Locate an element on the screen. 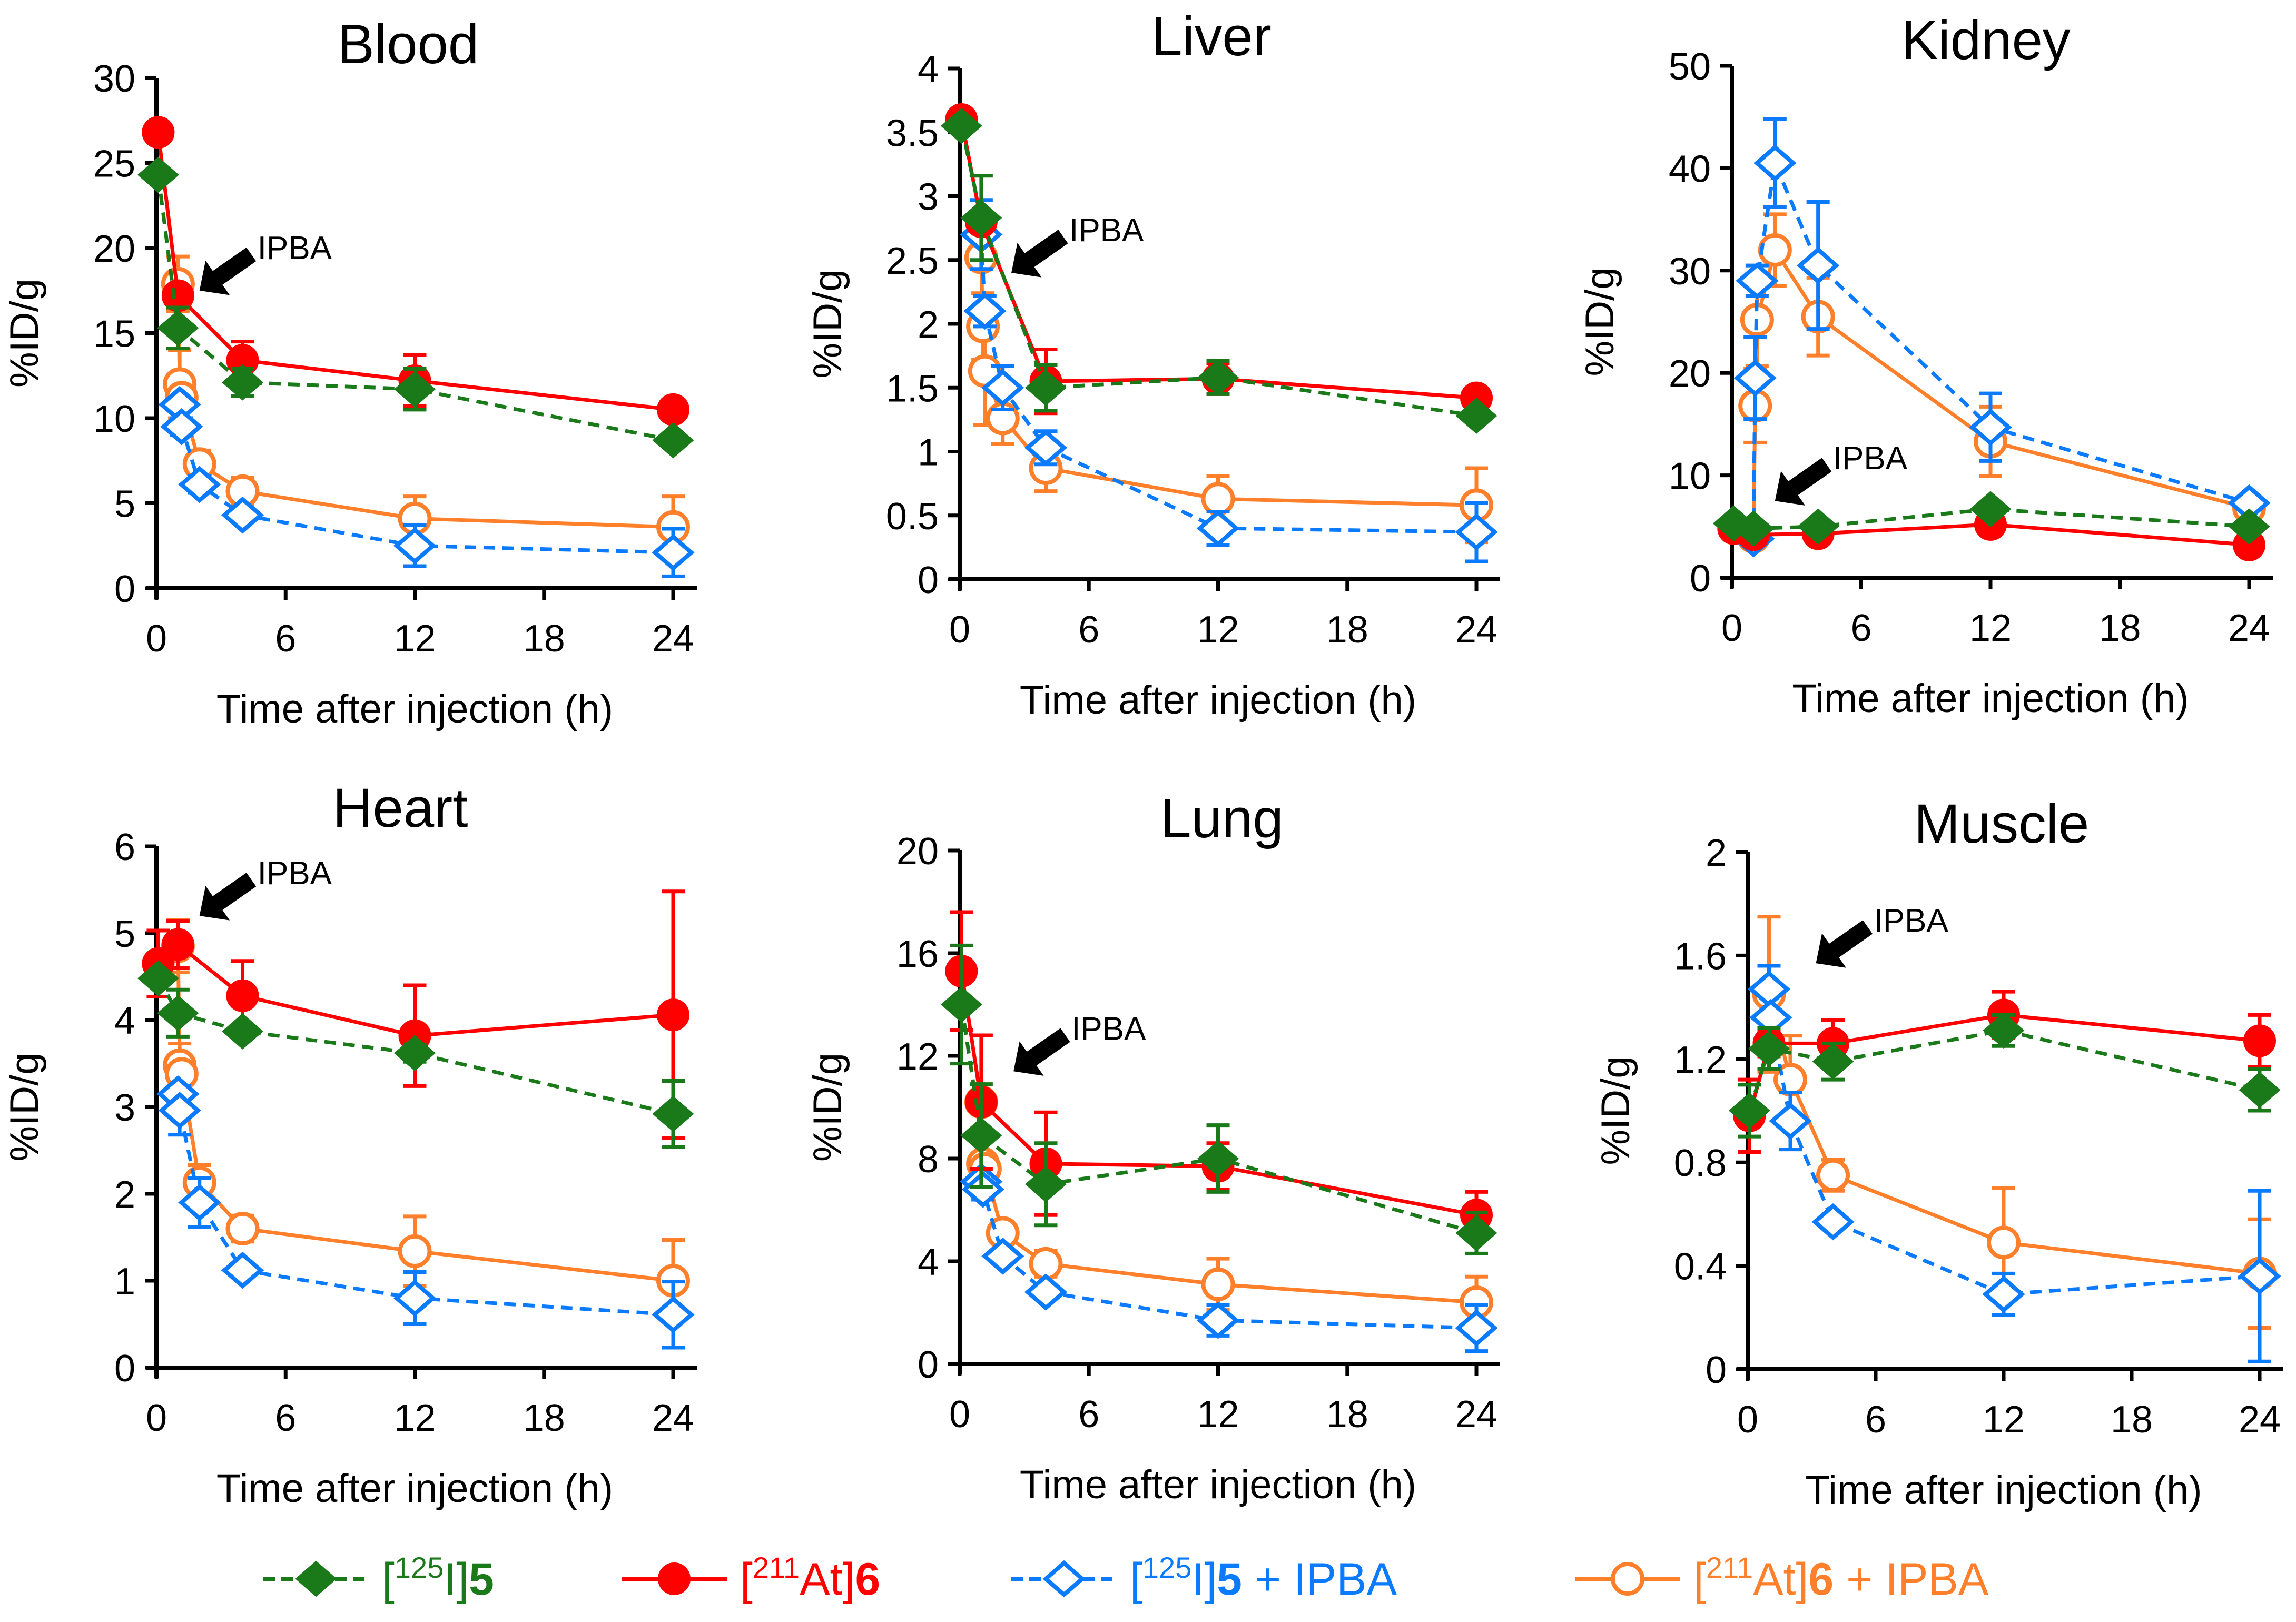  y-tick-label: 40 is located at coordinates (1690, 169).